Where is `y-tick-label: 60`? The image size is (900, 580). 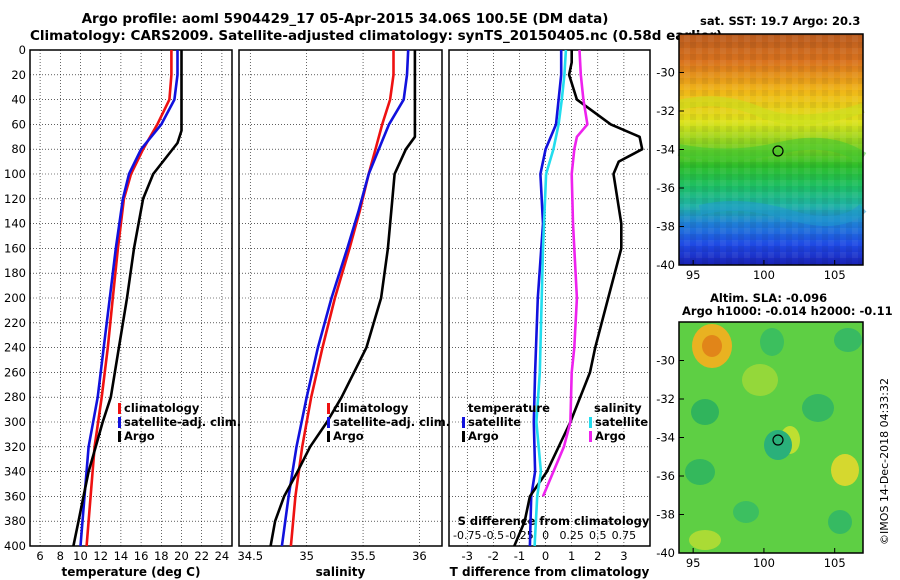 y-tick-label: 60 is located at coordinates (18, 124).